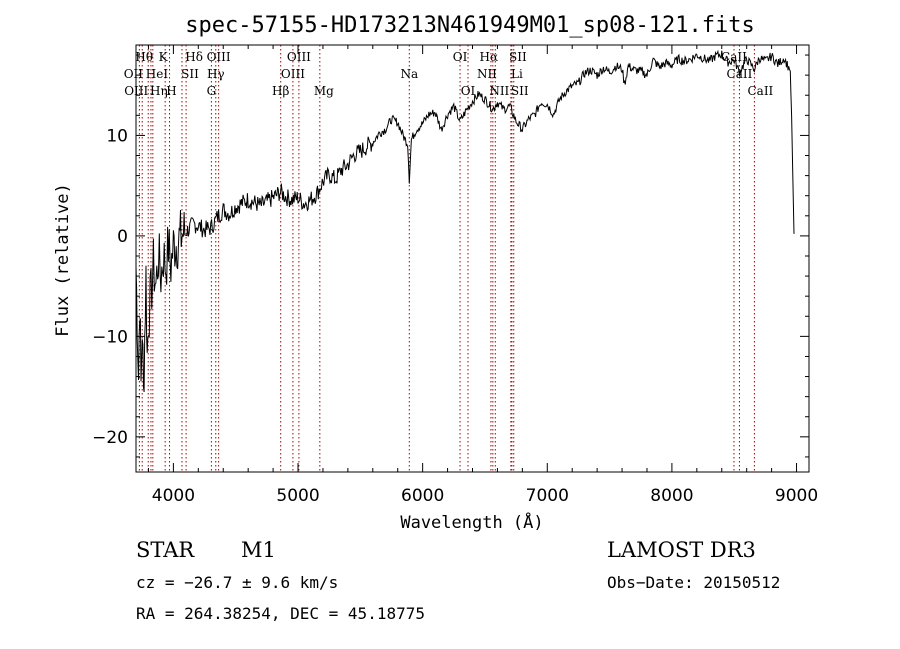 The height and width of the screenshot is (649, 900). What do you see at coordinates (694, 582) in the screenshot?
I see `observation-date: Obs−Date: 20150512` at bounding box center [694, 582].